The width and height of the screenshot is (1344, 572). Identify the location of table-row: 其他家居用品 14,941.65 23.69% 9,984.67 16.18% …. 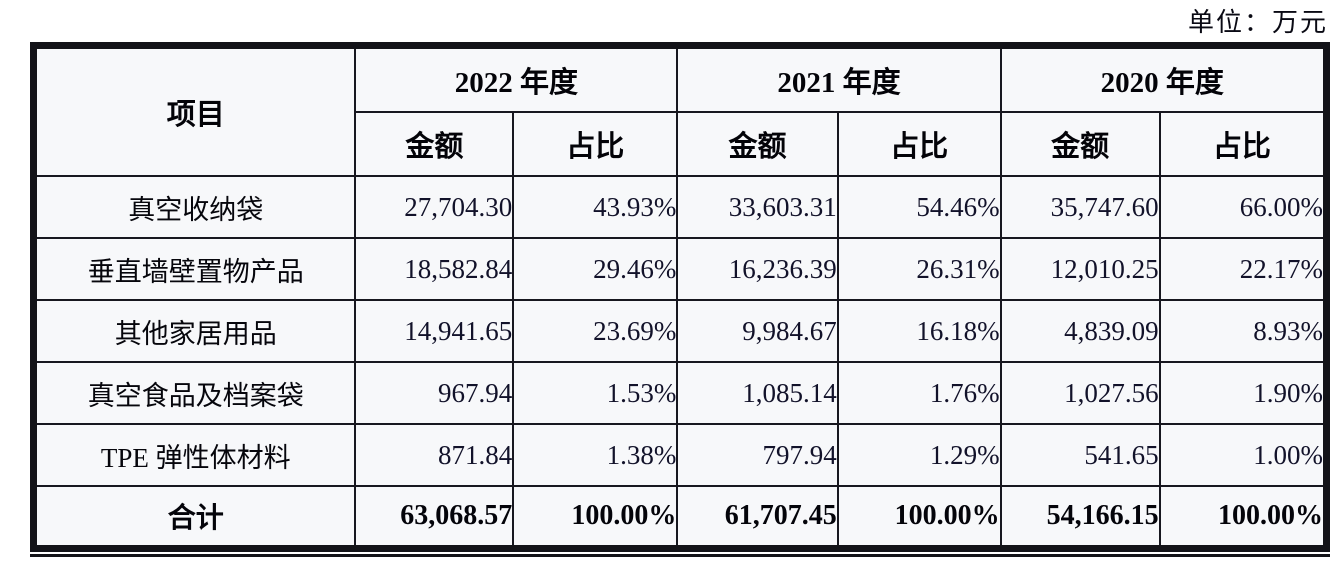
(680, 331).